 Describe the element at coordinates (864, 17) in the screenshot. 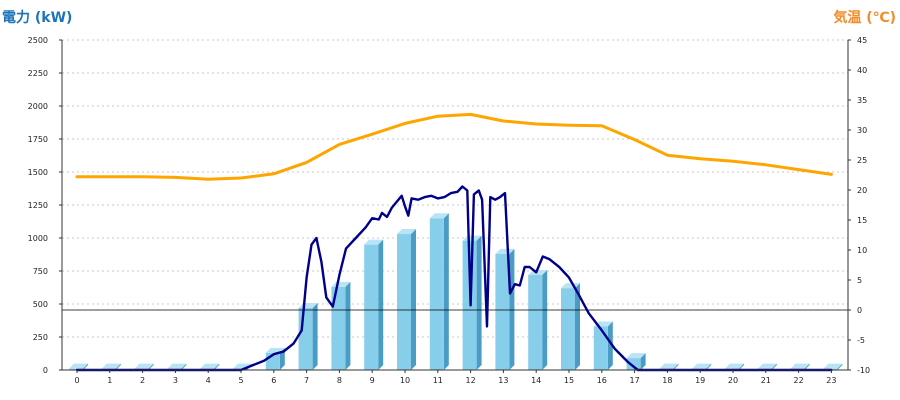

I see `right-axis-title: 気温 (℃)` at that location.